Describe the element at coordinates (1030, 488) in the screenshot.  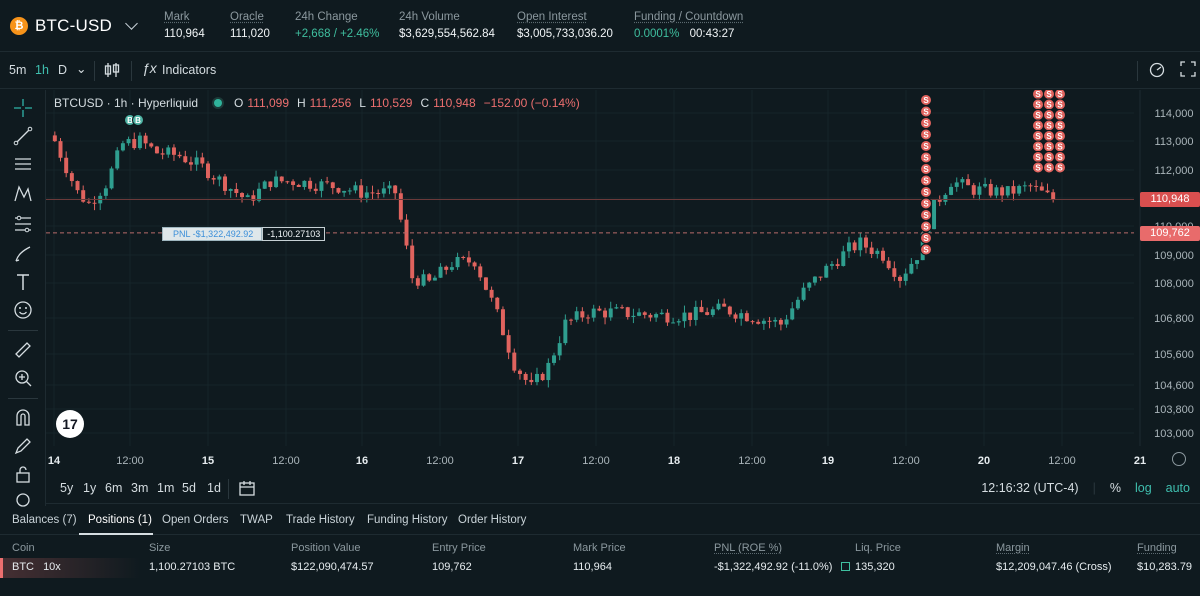
I see `chart-clock: 12:16:32 (UTC-4)` at that location.